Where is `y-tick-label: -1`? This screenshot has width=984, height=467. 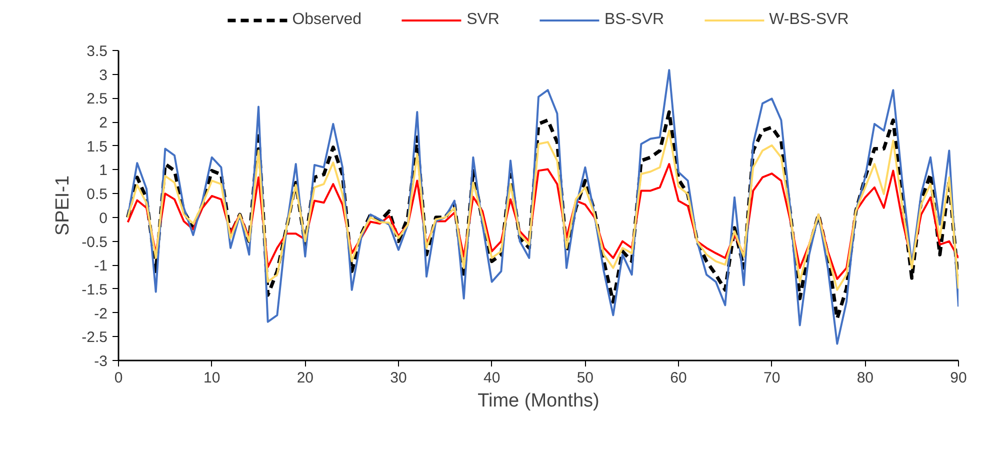
y-tick-label: -1 is located at coordinates (101, 266).